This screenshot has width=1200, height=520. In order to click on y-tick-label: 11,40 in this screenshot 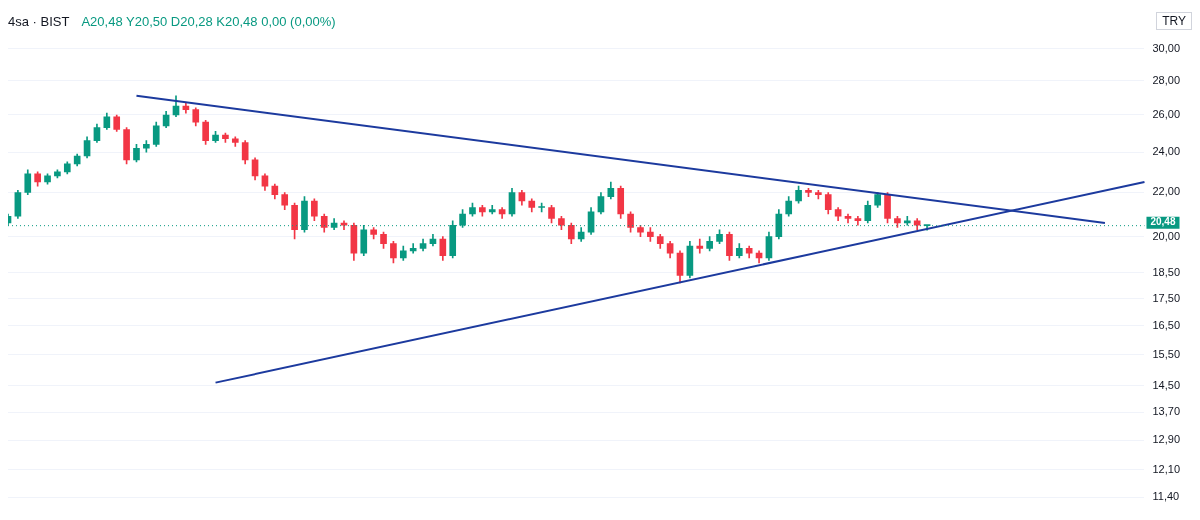, I will do `click(1166, 496)`.